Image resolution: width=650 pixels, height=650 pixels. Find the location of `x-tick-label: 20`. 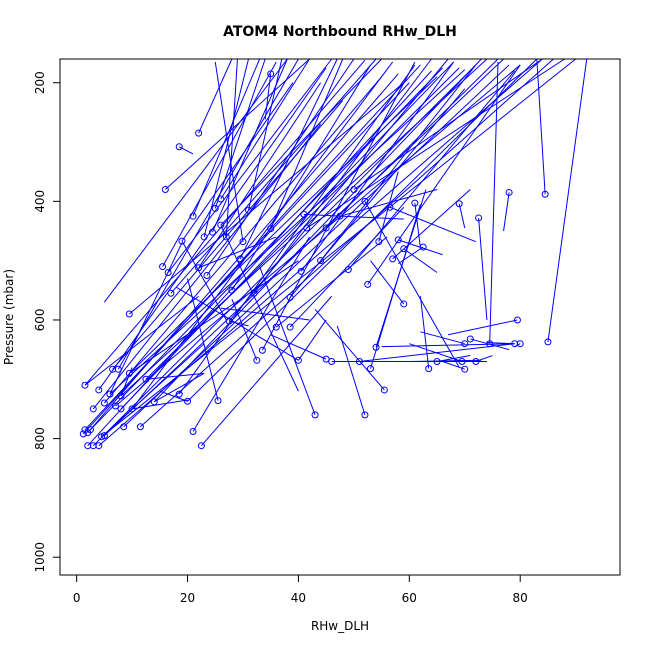

x-tick-label: 20 is located at coordinates (187, 598).